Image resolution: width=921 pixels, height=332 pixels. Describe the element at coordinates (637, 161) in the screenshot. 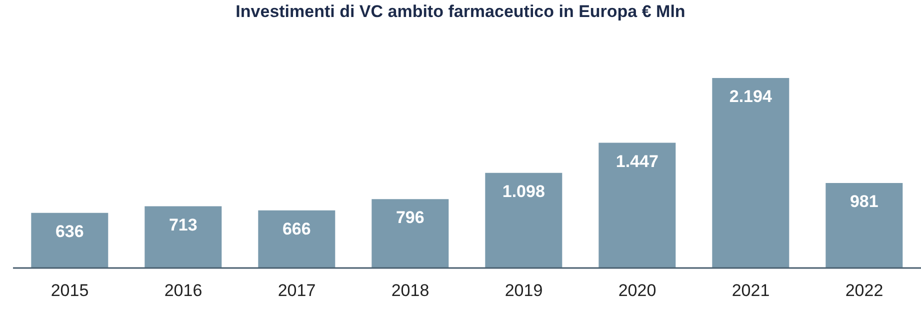

I see `data-label: 1.447` at that location.